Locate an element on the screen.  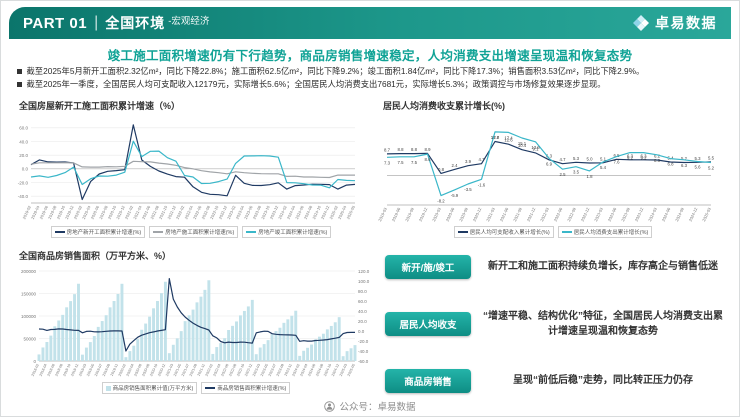
svg-text: 2024-06 is located at coordinates (666, 214).